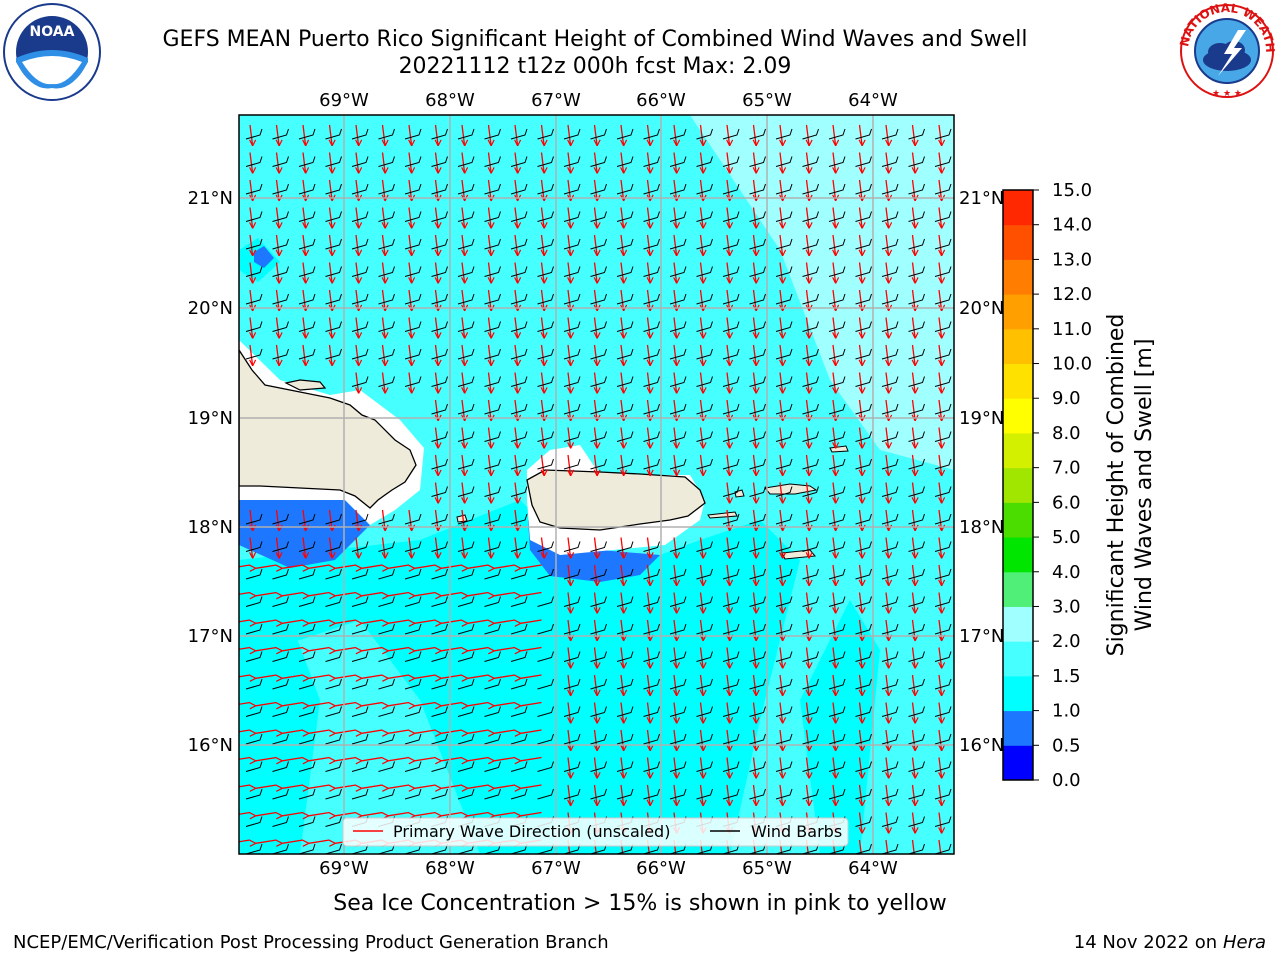 This screenshot has height=960, width=1280. Describe the element at coordinates (1066, 711) in the screenshot. I see `colorbar-tick-label: 1.0` at that location.